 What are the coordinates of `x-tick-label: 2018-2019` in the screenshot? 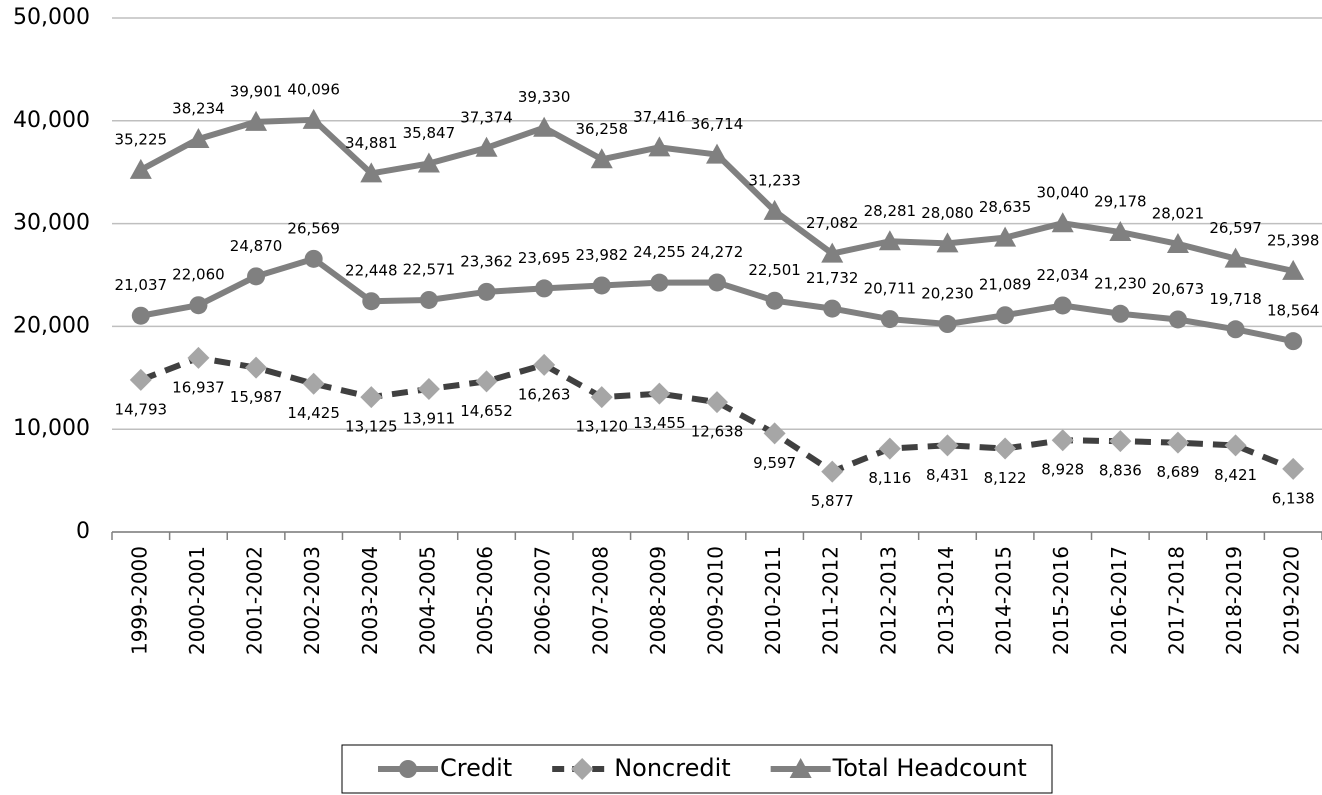 It's located at (1234, 600).